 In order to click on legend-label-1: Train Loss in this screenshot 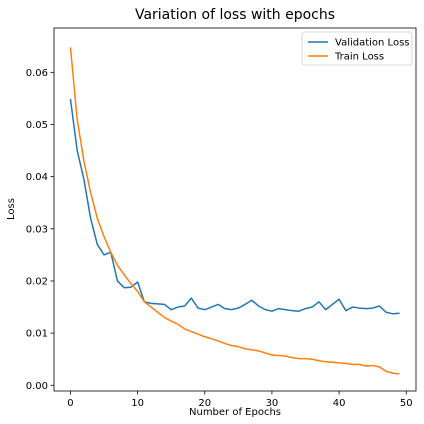, I will do `click(359, 57)`.